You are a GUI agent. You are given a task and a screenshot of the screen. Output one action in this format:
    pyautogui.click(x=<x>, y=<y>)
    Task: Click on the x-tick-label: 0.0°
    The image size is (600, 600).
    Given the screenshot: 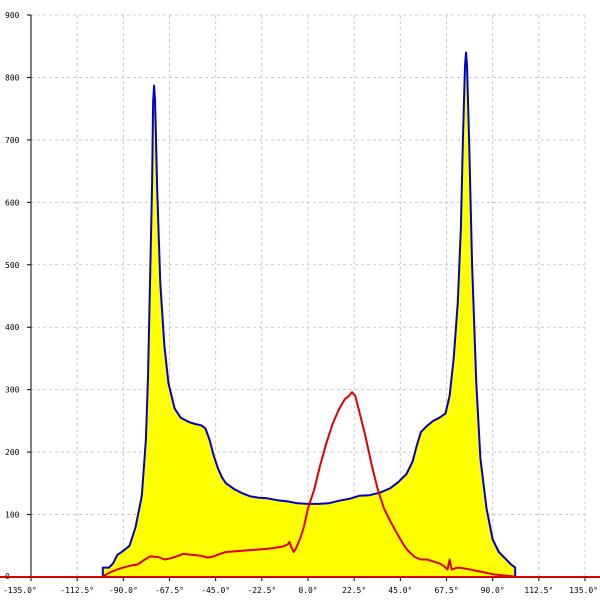 What is the action you would take?
    pyautogui.click(x=307, y=590)
    